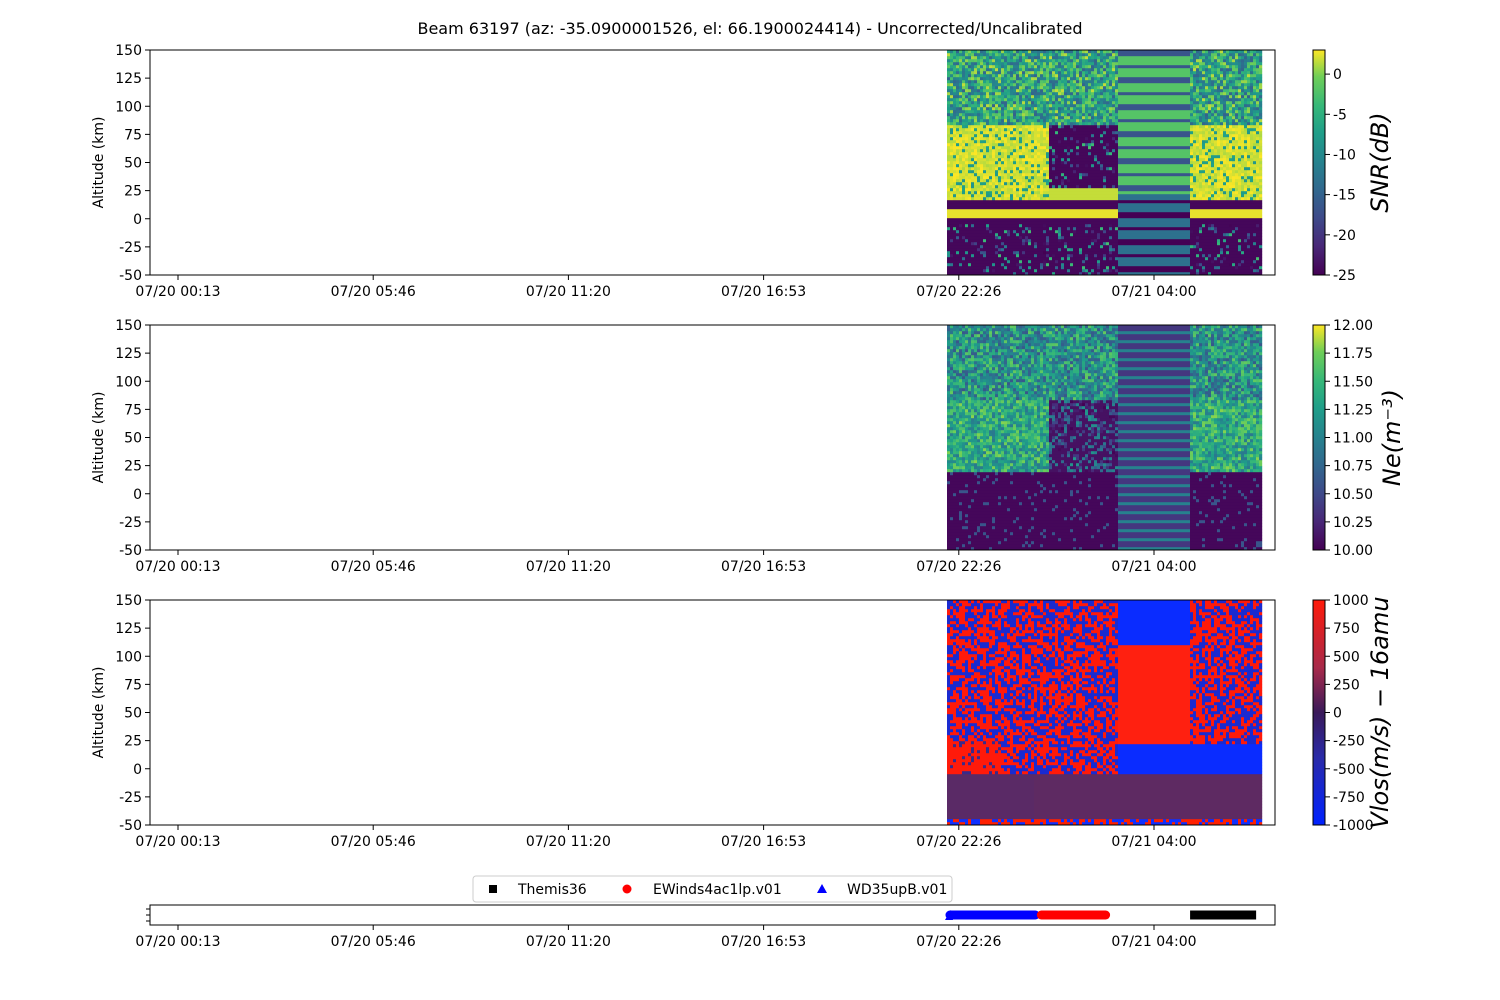 The image size is (1500, 1000). What do you see at coordinates (1346, 685) in the screenshot?
I see `colorbar-tick-label: 250` at bounding box center [1346, 685].